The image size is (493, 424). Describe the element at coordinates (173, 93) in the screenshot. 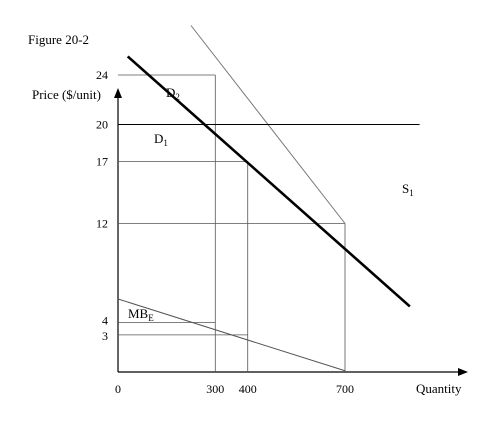

I see `series-label-d2: D2` at that location.